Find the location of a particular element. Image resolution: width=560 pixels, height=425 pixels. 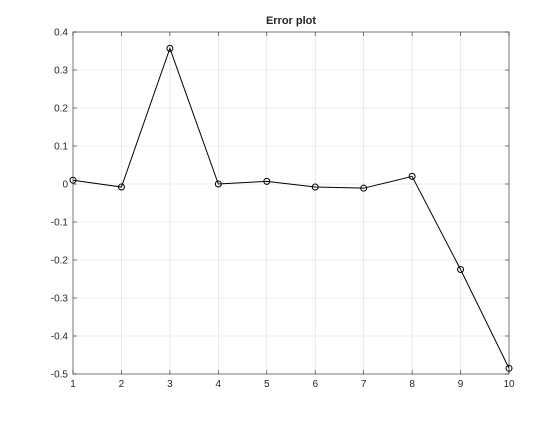

x-tick-label: 6 is located at coordinates (315, 384).